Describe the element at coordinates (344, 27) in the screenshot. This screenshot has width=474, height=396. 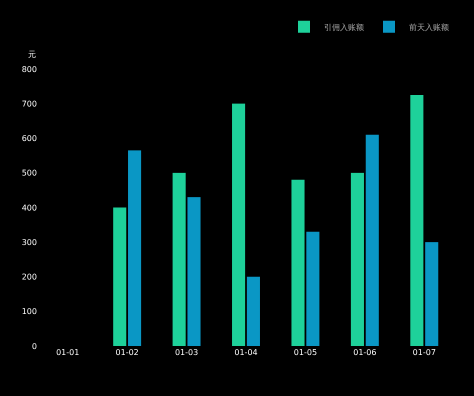
I see `legend-label: 引佣入账额` at that location.